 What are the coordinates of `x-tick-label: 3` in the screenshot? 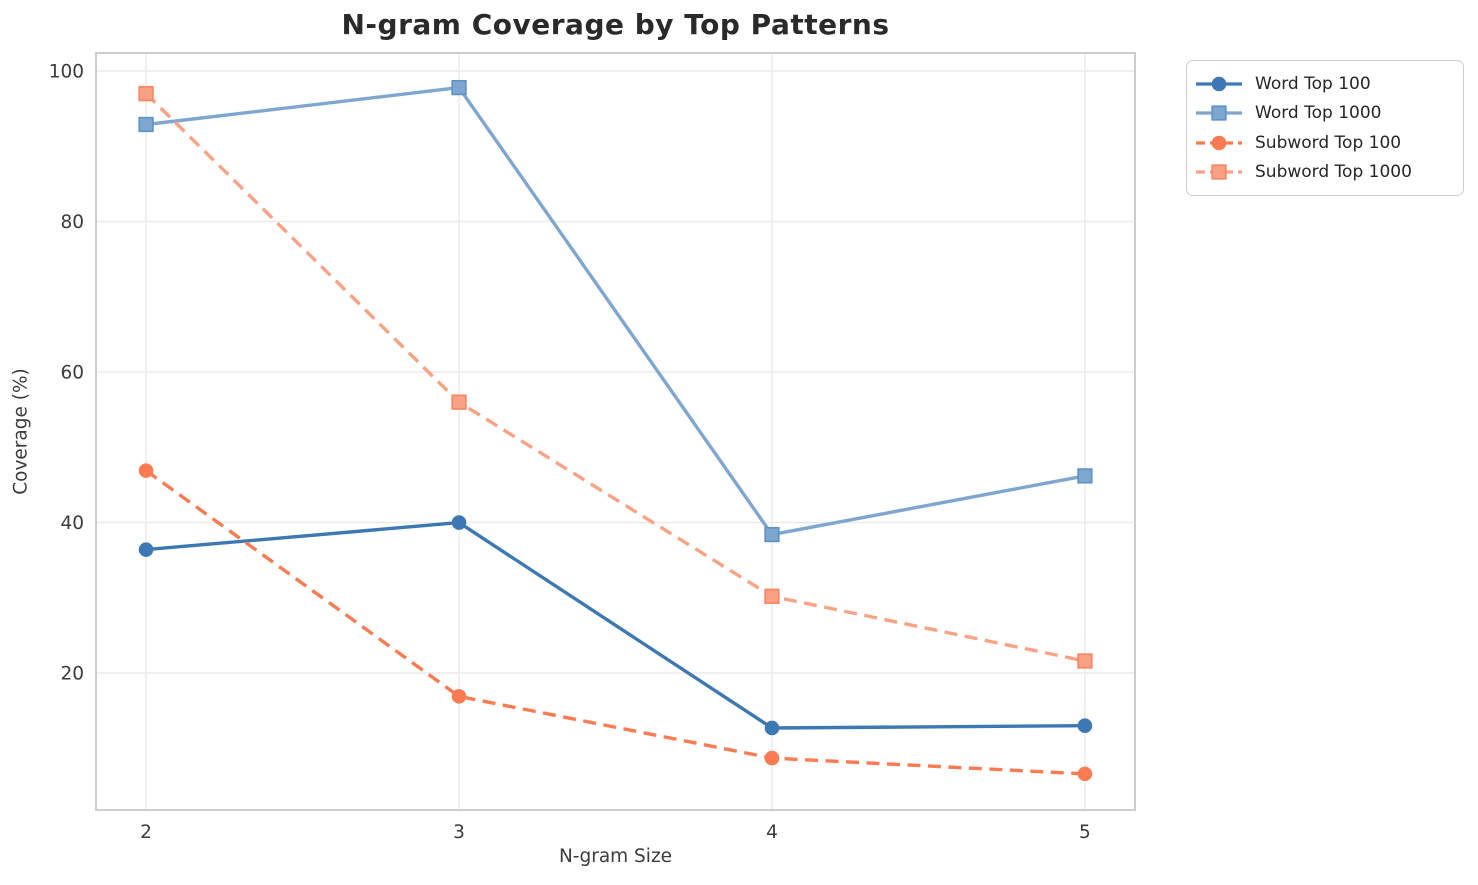 It's located at (459, 832).